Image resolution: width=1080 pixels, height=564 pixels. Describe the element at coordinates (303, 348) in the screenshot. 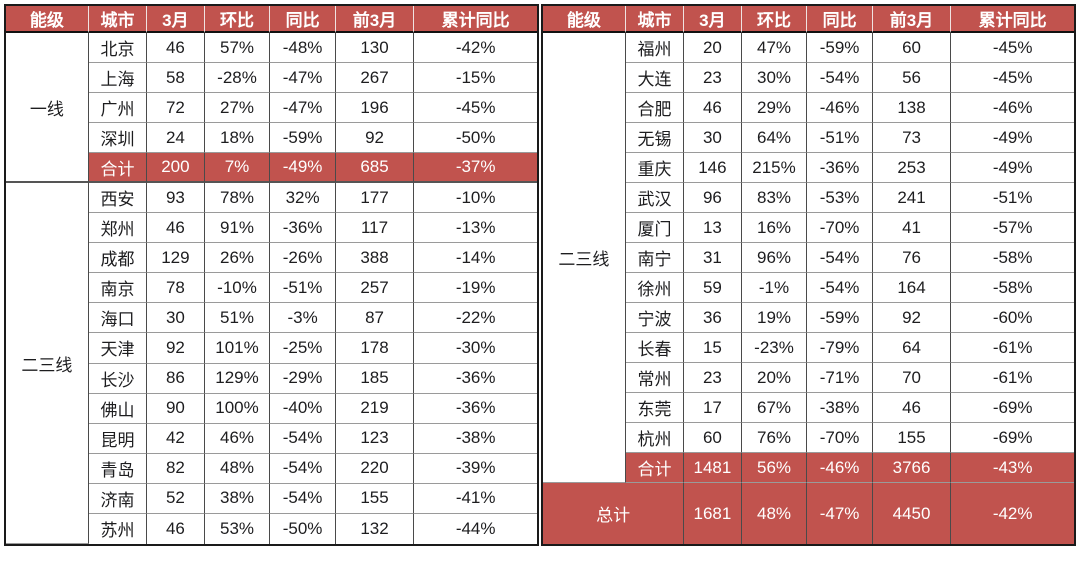

I see `value-cell: -25%` at that location.